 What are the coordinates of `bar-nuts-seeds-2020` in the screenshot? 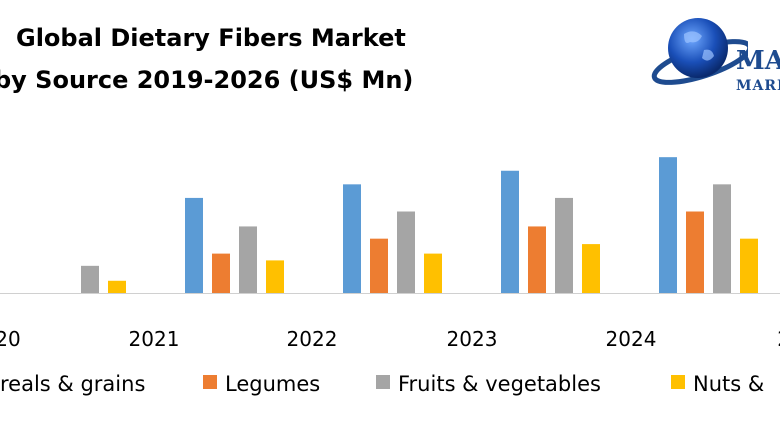 It's located at (117, 286).